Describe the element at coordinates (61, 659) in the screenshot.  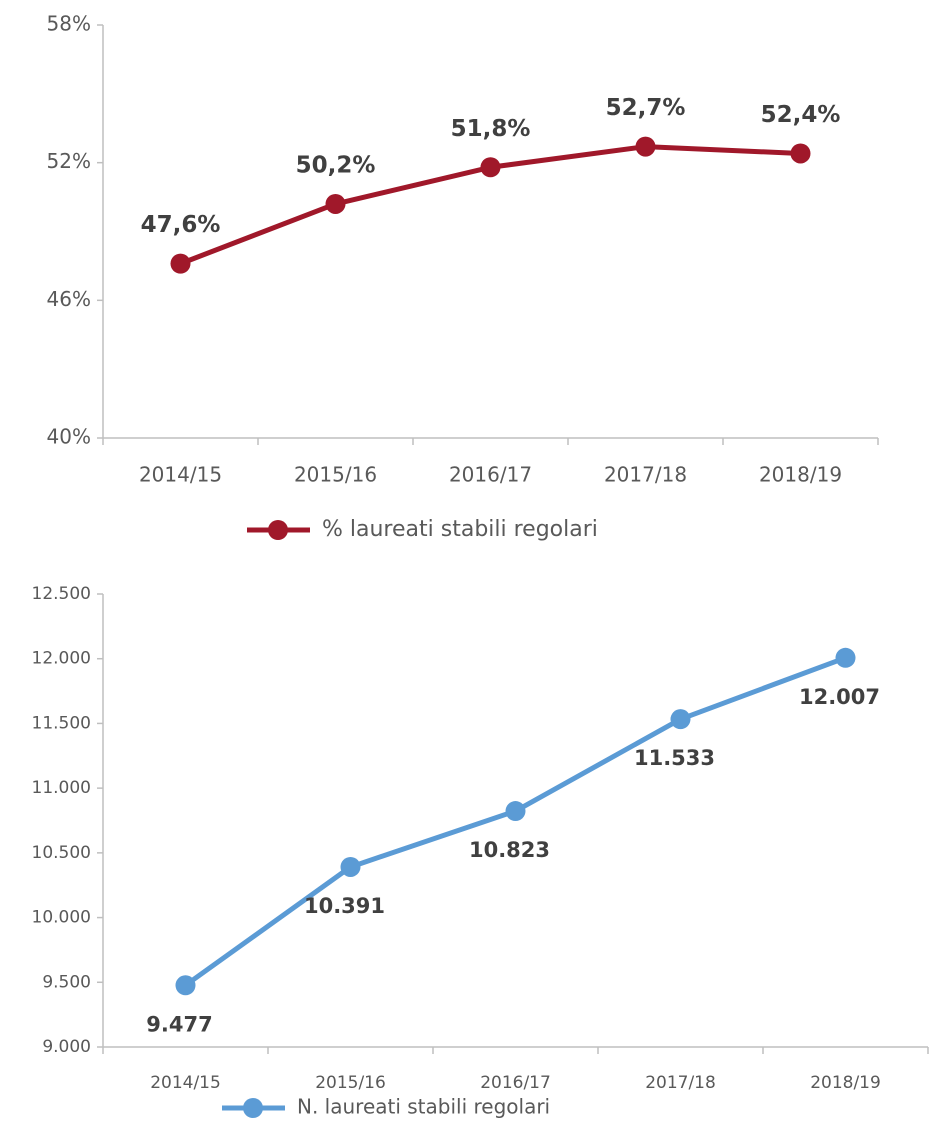
I see `y-tick-label: 12.000` at that location.